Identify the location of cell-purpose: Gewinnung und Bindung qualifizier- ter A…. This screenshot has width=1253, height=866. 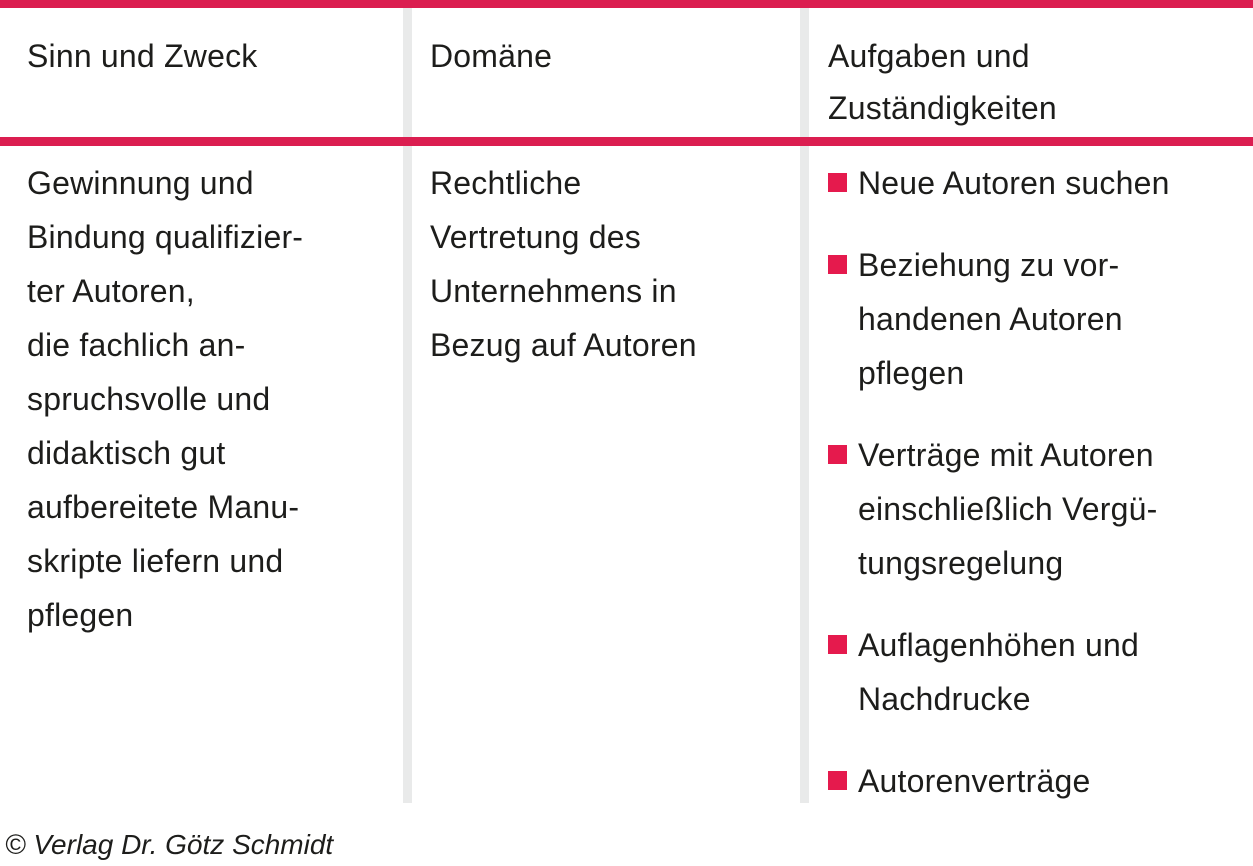
(165, 399).